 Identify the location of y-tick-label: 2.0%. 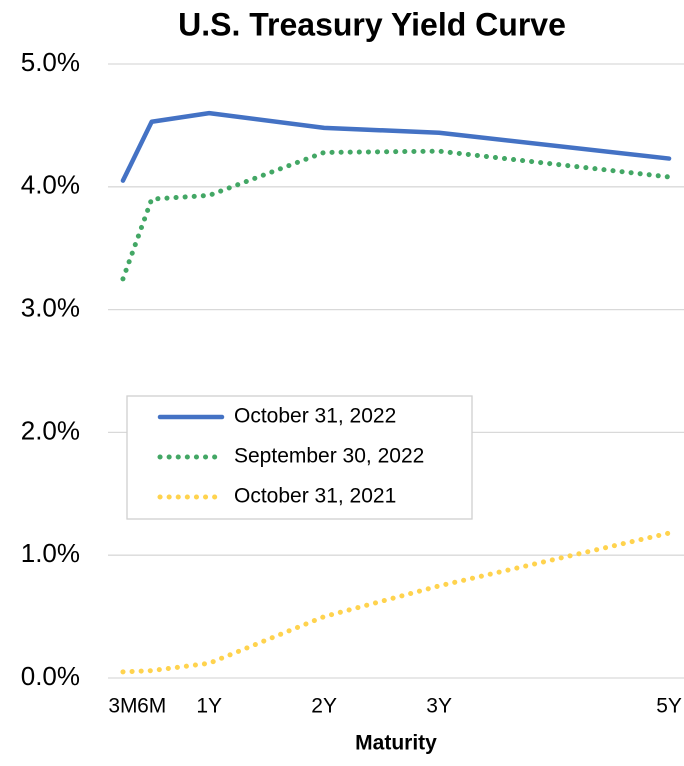
(50, 430).